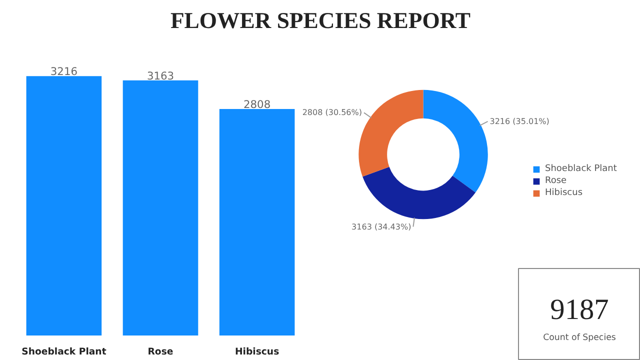  Describe the element at coordinates (257, 352) in the screenshot. I see `x-tick-label: Hibiscus` at that location.